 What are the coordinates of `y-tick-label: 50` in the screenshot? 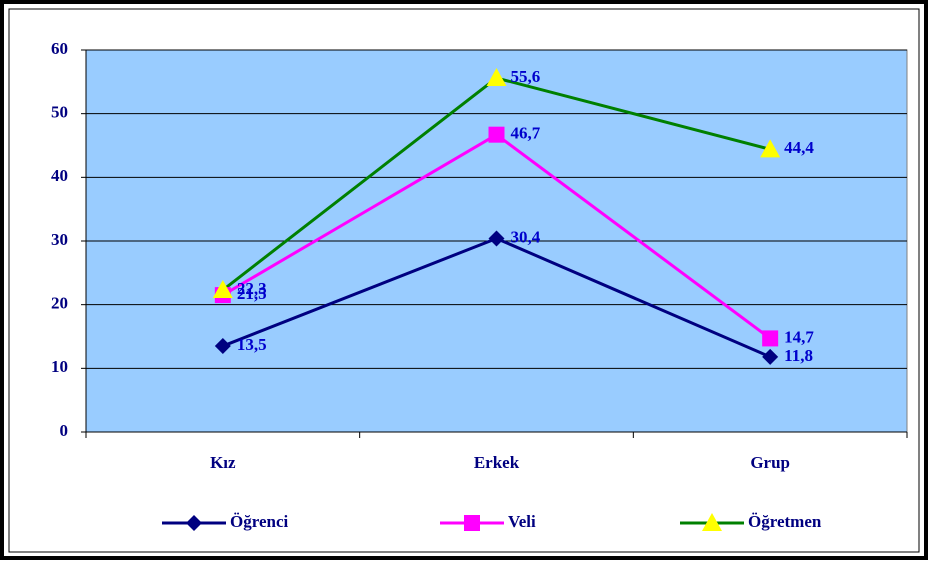 It's located at (59, 112).